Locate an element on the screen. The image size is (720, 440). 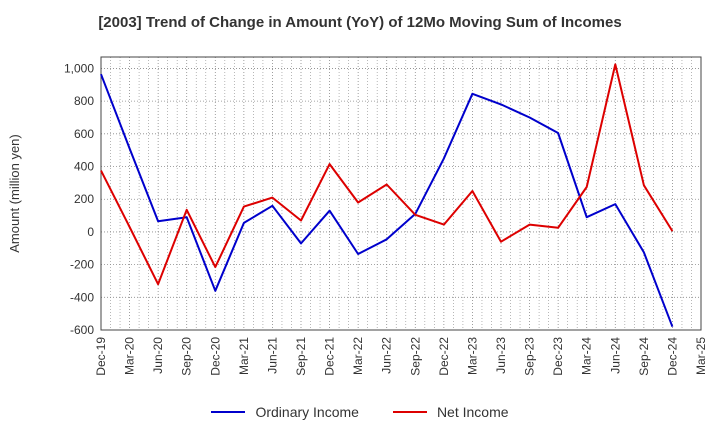
x-tick-label: Sep-24 is located at coordinates (644, 356).